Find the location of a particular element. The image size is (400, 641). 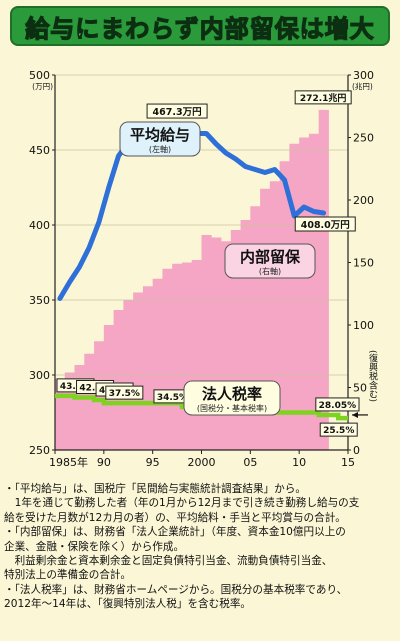

note-line: 企業、金融・保険を除く）から作成。 is located at coordinates (94, 546).